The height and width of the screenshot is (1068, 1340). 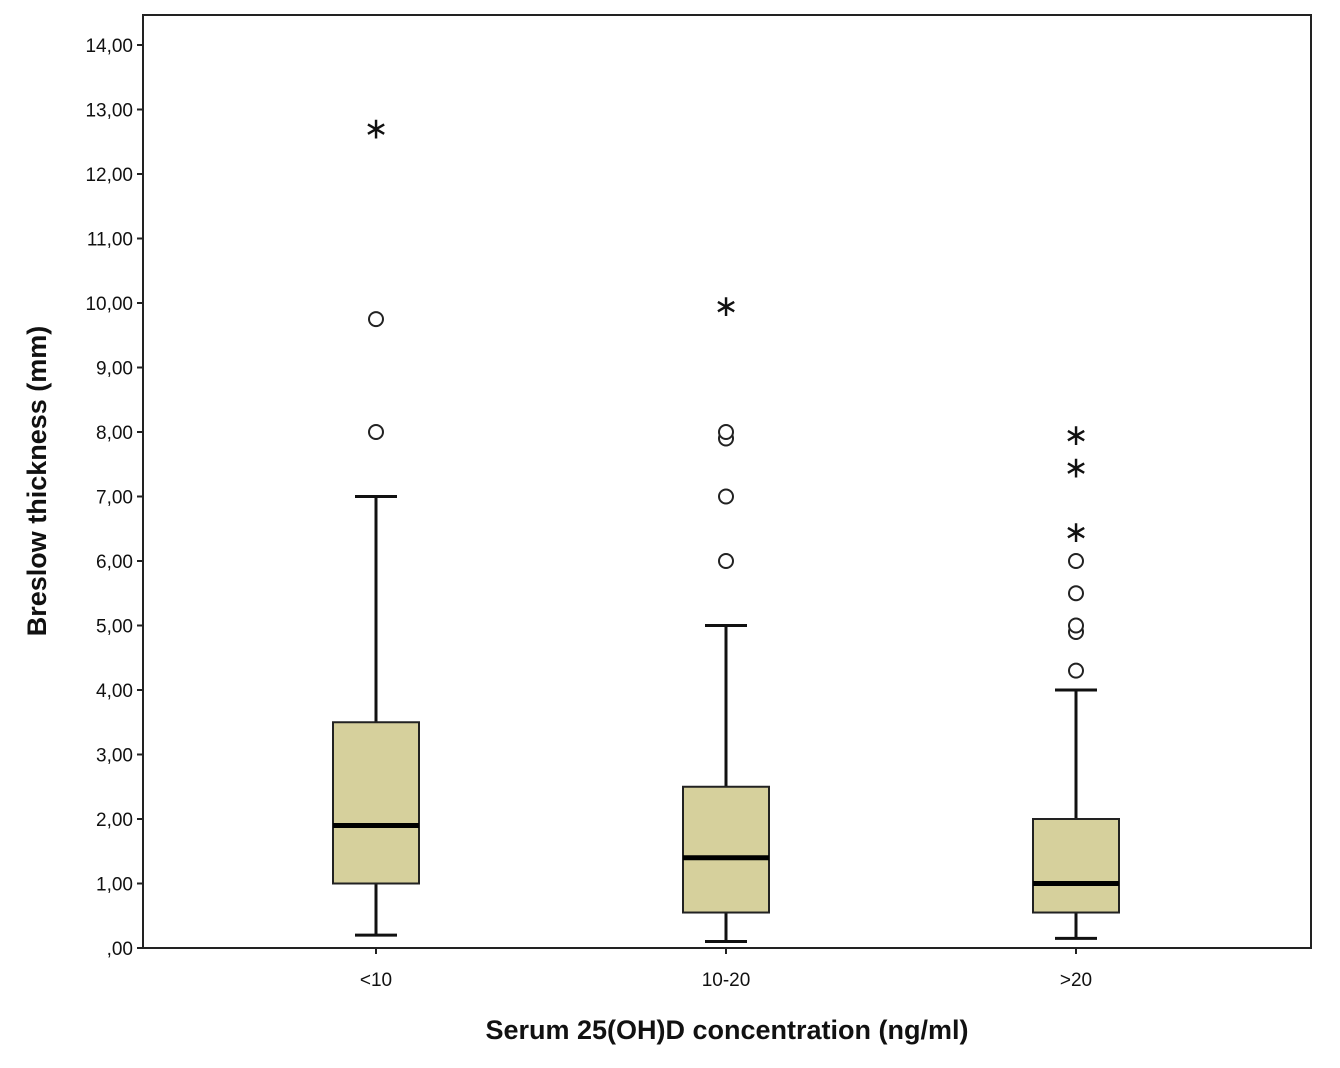 I want to click on box-group-2: ∗, so click(x=726, y=616).